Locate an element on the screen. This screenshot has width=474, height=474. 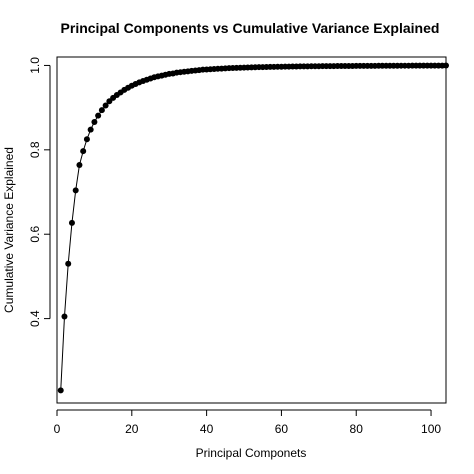
x-tick-label: 20 is located at coordinates (132, 429).